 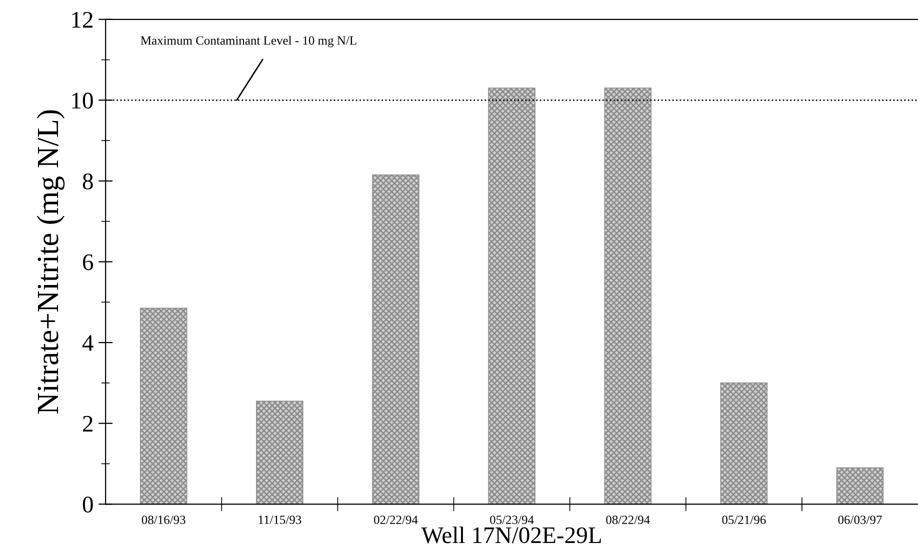 I want to click on x-axis-title: Well 17N/02E-29L, so click(x=511, y=535).